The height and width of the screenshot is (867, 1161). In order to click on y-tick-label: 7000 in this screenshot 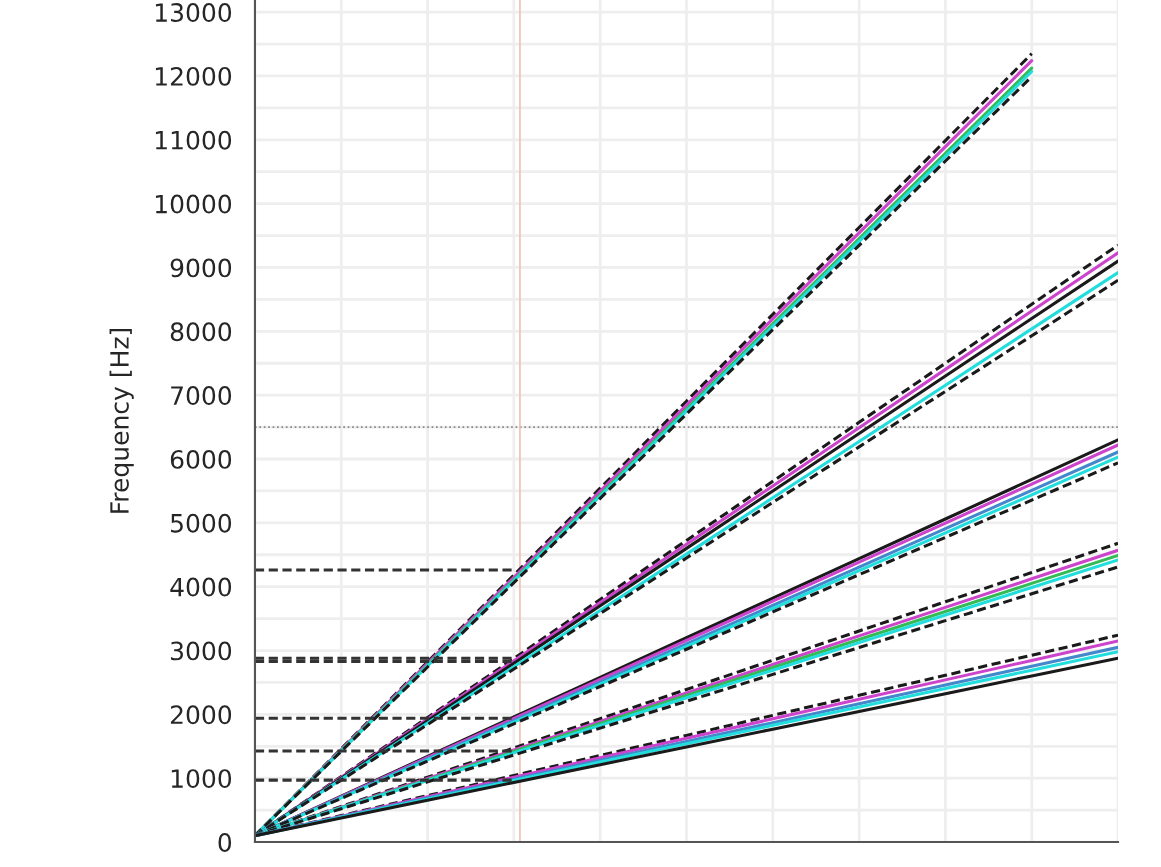, I will do `click(201, 396)`.